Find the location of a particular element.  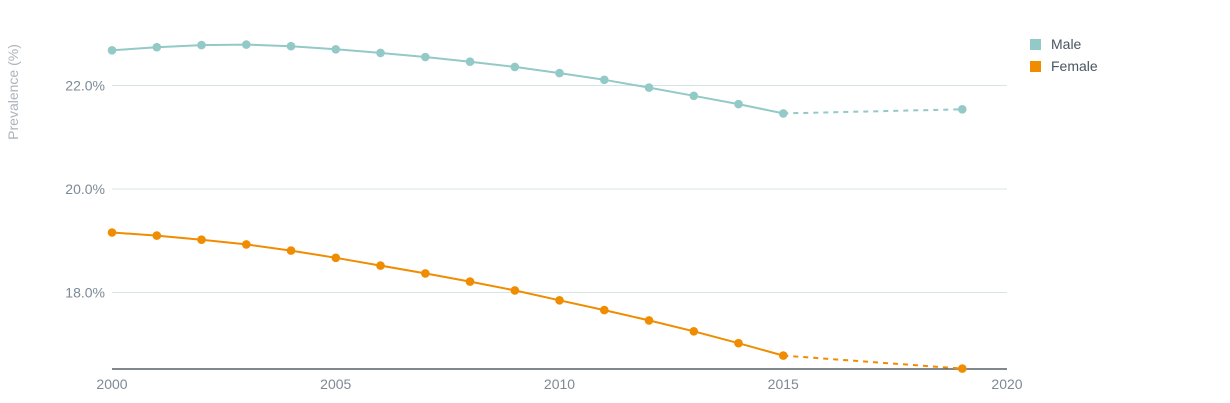

series-line-dashed-male is located at coordinates (873, 111).